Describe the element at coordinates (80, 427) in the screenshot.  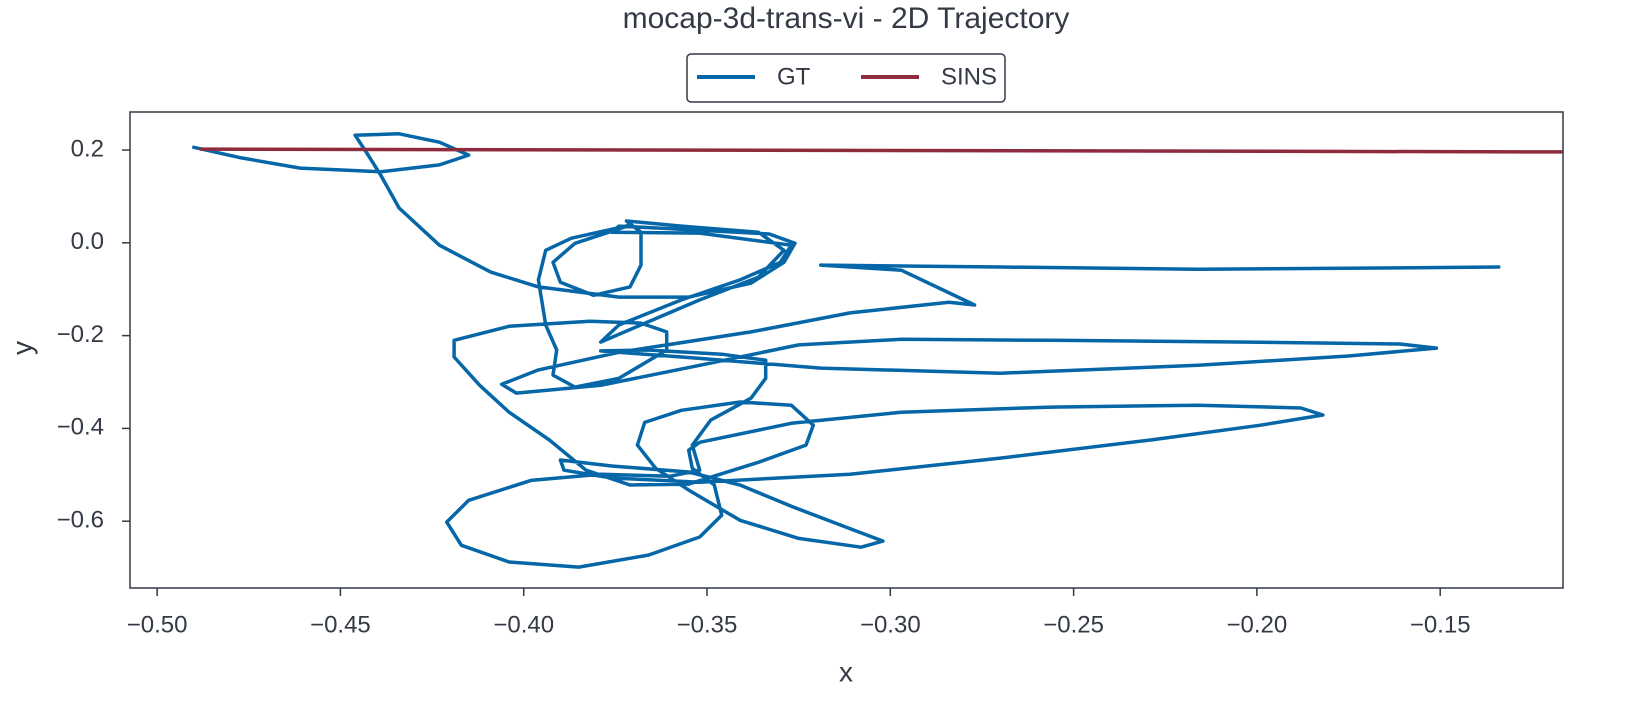
I see `y-tick-label: −0.4` at that location.